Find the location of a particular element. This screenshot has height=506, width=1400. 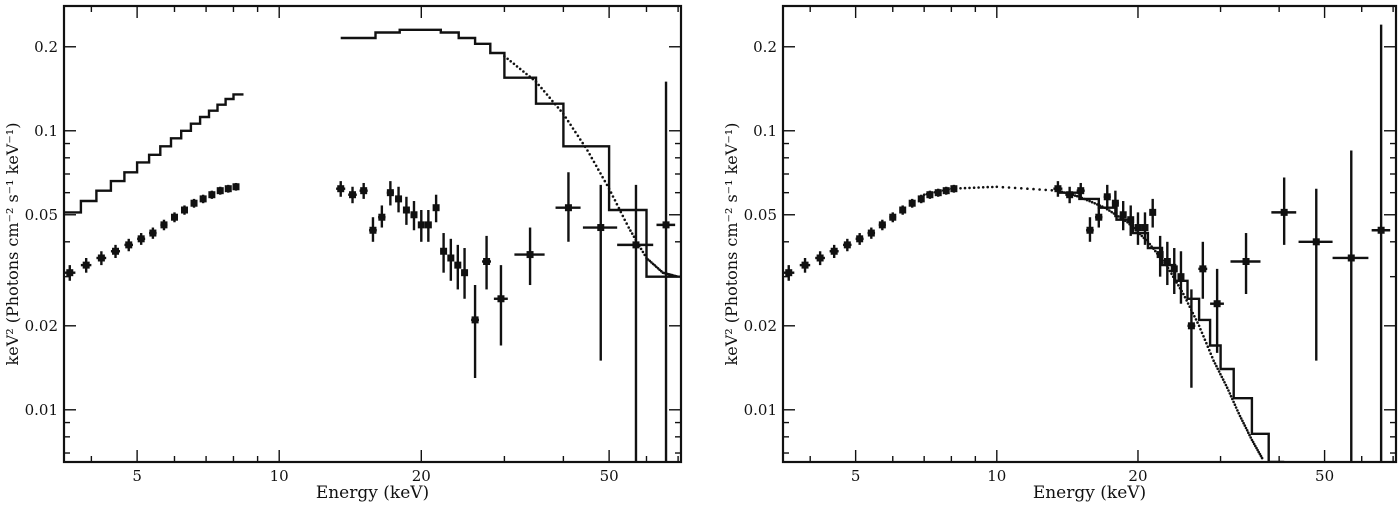

right-x-axis-label: Energy (keV) is located at coordinates (1089, 493).